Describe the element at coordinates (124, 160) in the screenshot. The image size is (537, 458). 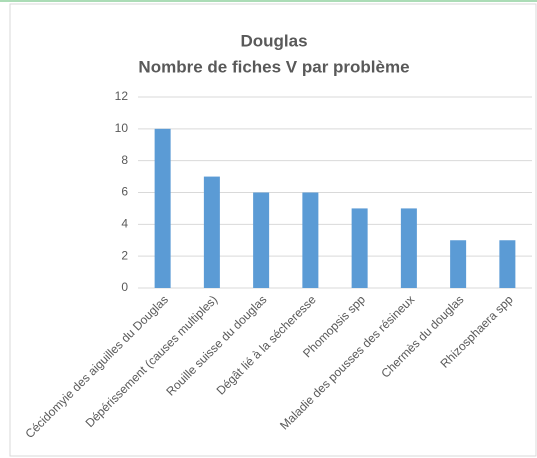
I see `y-tick-label: 8` at that location.